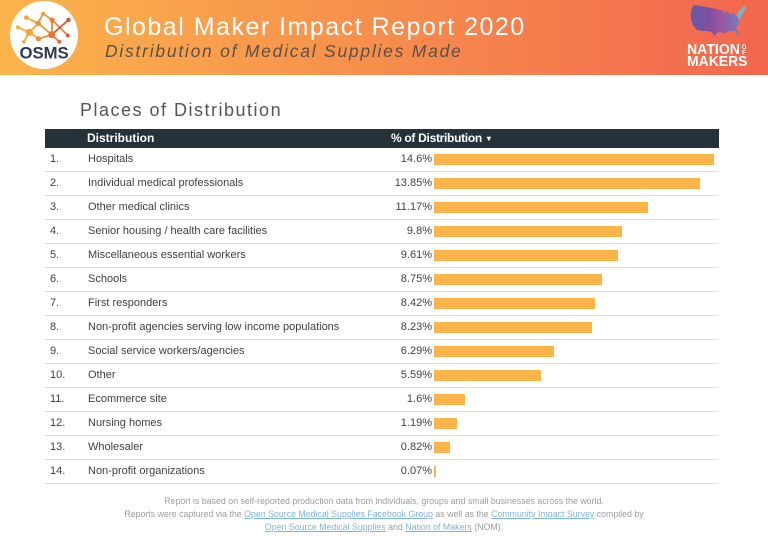 This screenshot has height=536, width=768. What do you see at coordinates (713, 49) in the screenshot?
I see `svg-text: NATION` at bounding box center [713, 49].